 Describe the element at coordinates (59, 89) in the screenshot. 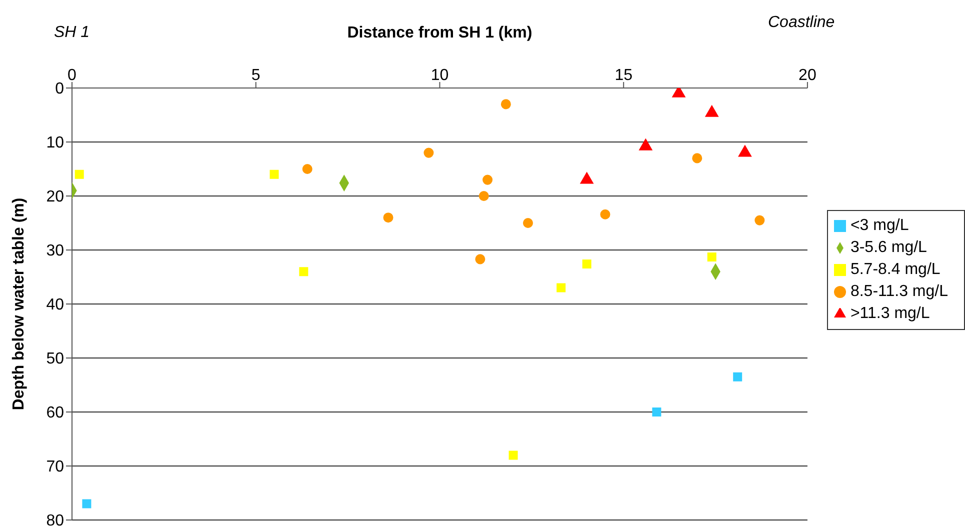

I see `y-tick-label: 0` at that location.